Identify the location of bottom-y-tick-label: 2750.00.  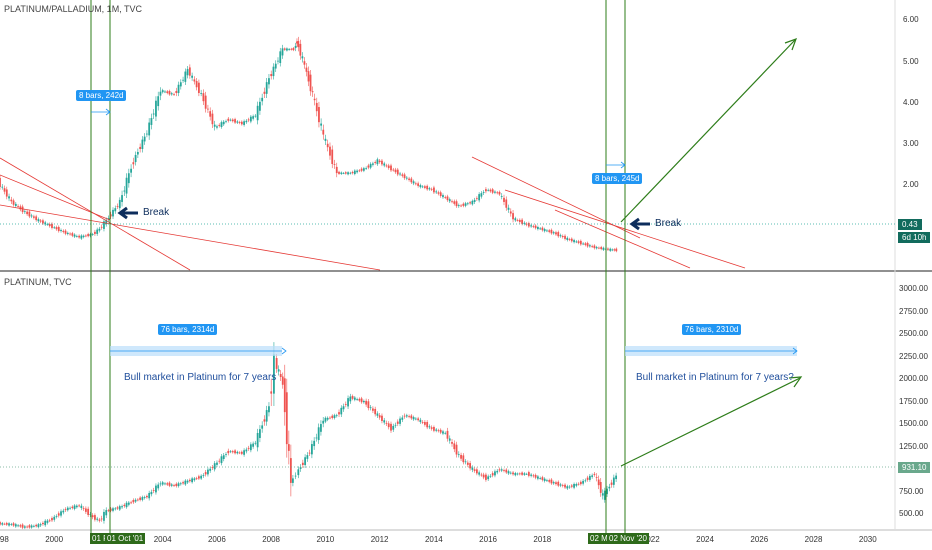
(913, 311).